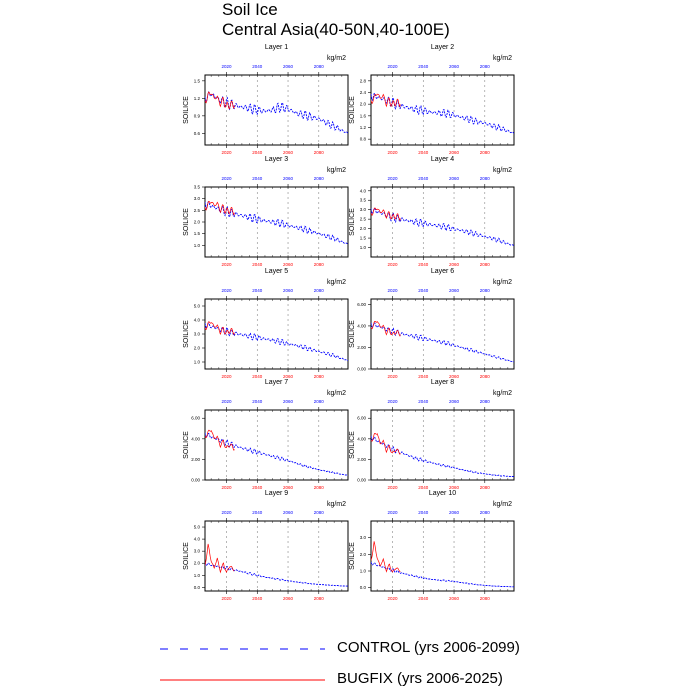  I want to click on y-tick-label: 0.00, so click(361, 480).